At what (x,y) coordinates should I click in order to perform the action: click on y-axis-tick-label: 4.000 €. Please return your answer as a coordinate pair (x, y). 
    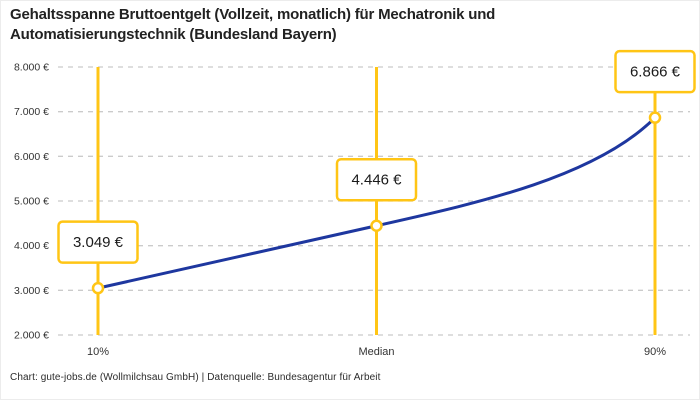
    Looking at the image, I should click on (31, 246).